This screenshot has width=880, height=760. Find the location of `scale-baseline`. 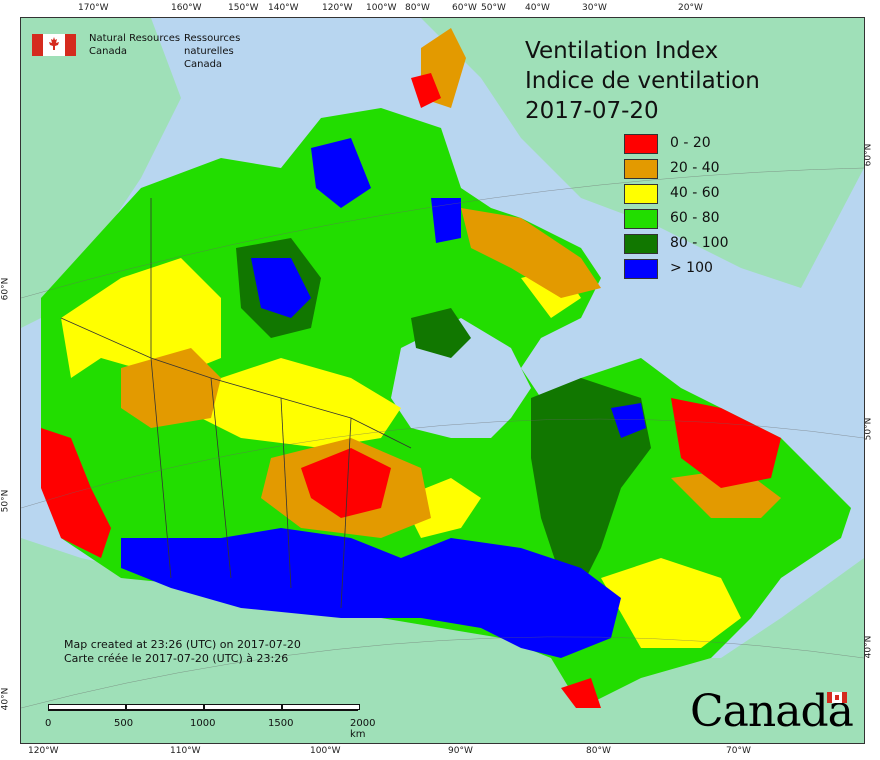

scale-baseline is located at coordinates (203, 710).